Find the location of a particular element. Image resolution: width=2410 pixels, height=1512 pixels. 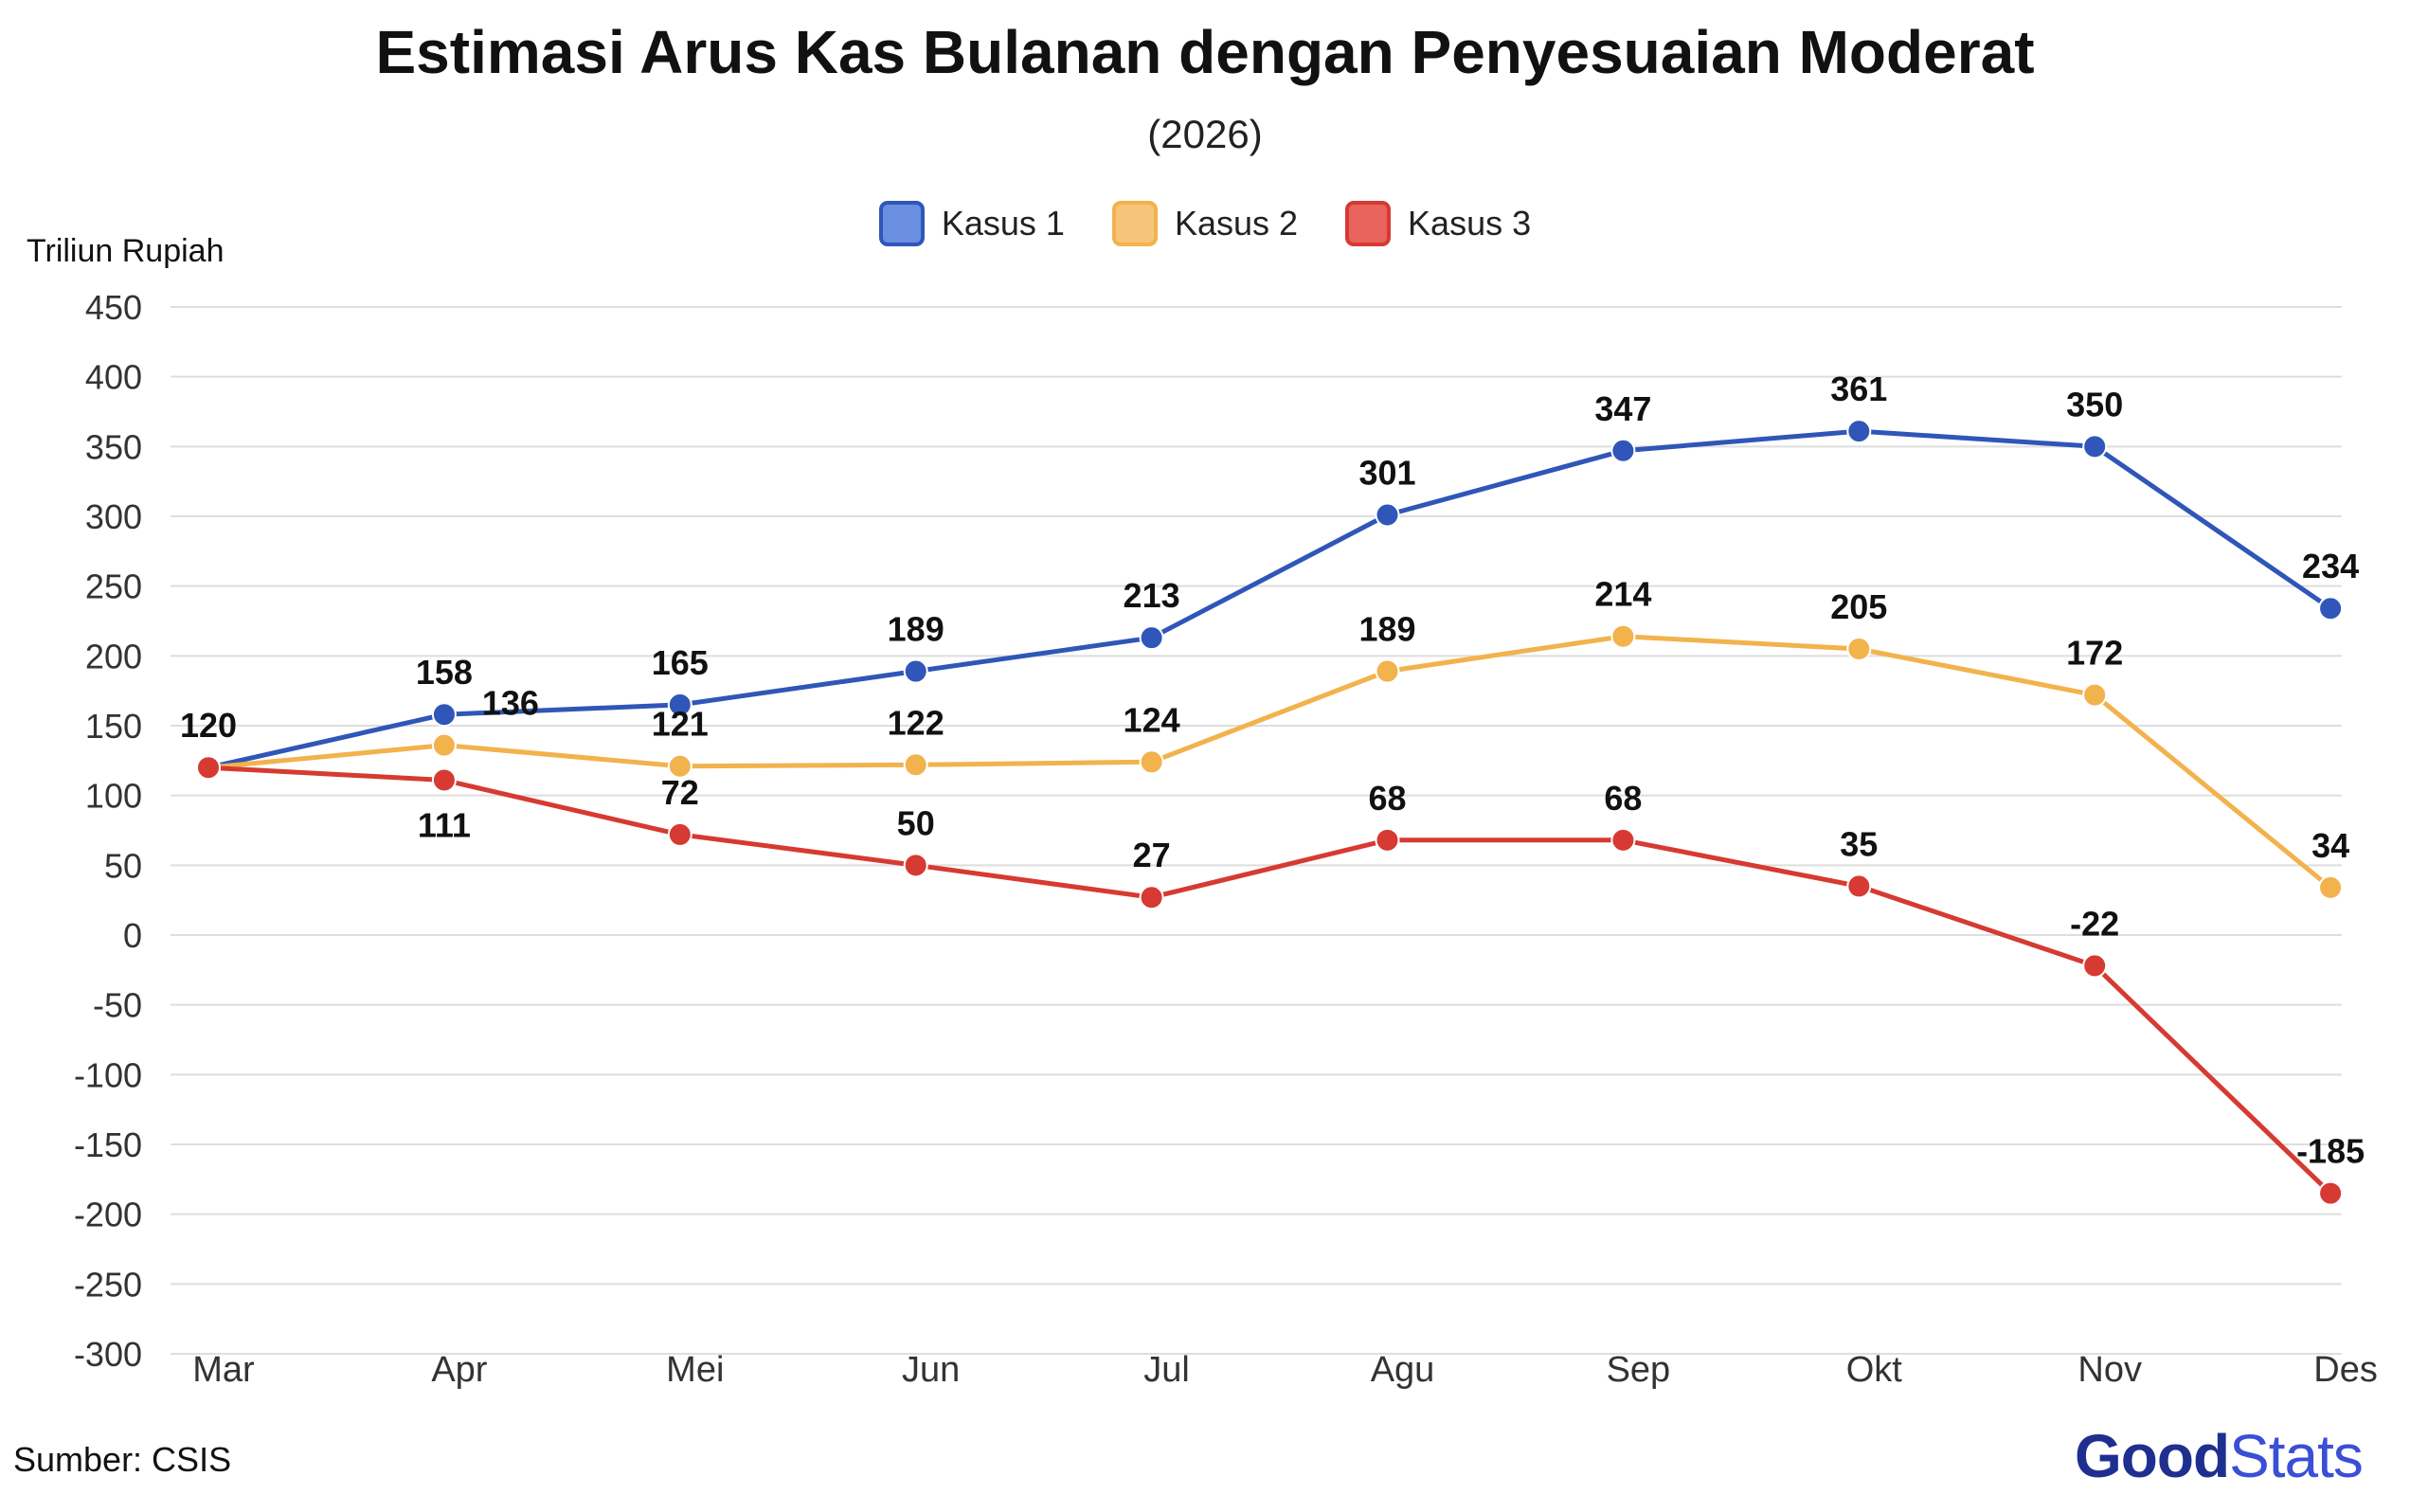

y-tick-label: 250 is located at coordinates (113, 586).